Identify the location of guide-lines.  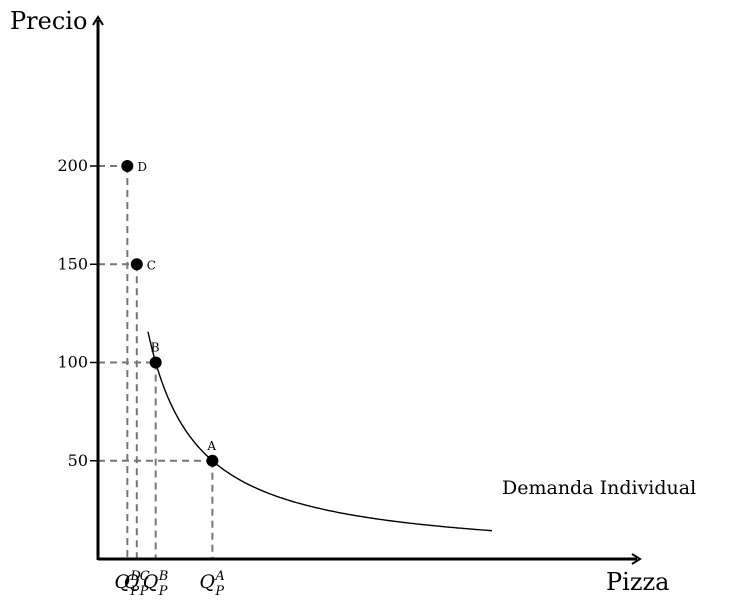
(156, 362).